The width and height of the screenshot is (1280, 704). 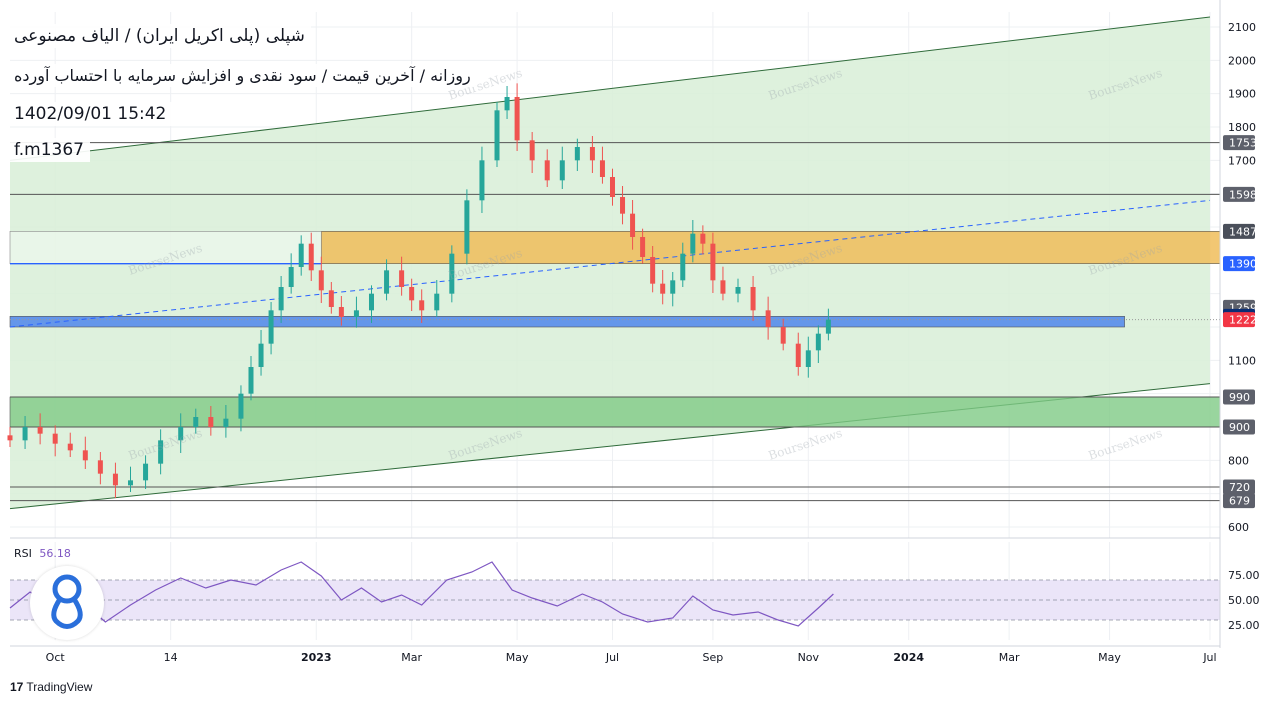 I want to click on timestamp: 1402/09/01 15:42, so click(x=90, y=114).